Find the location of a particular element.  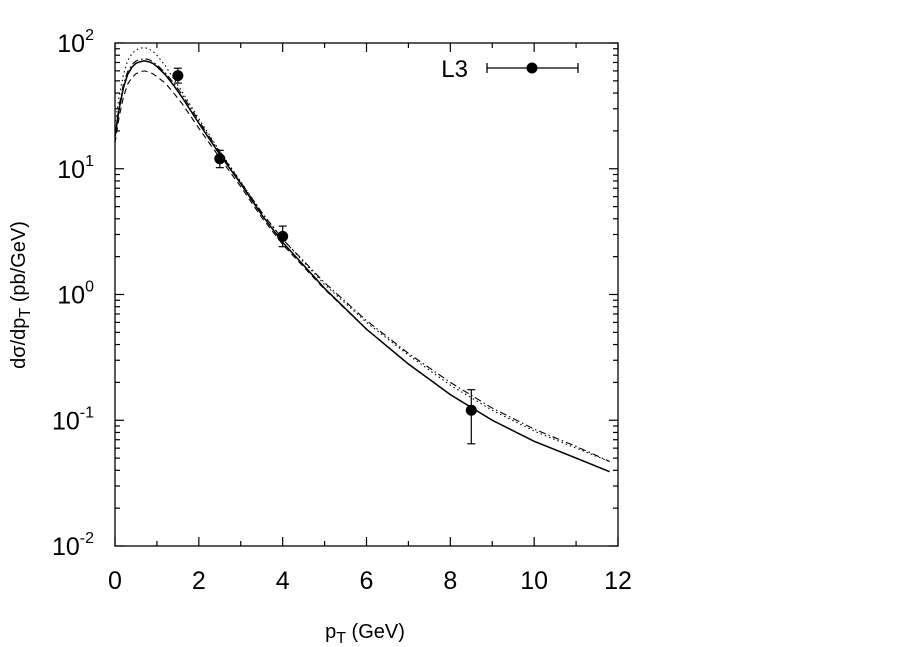

legend-label-l3: L3 is located at coordinates (454, 69).